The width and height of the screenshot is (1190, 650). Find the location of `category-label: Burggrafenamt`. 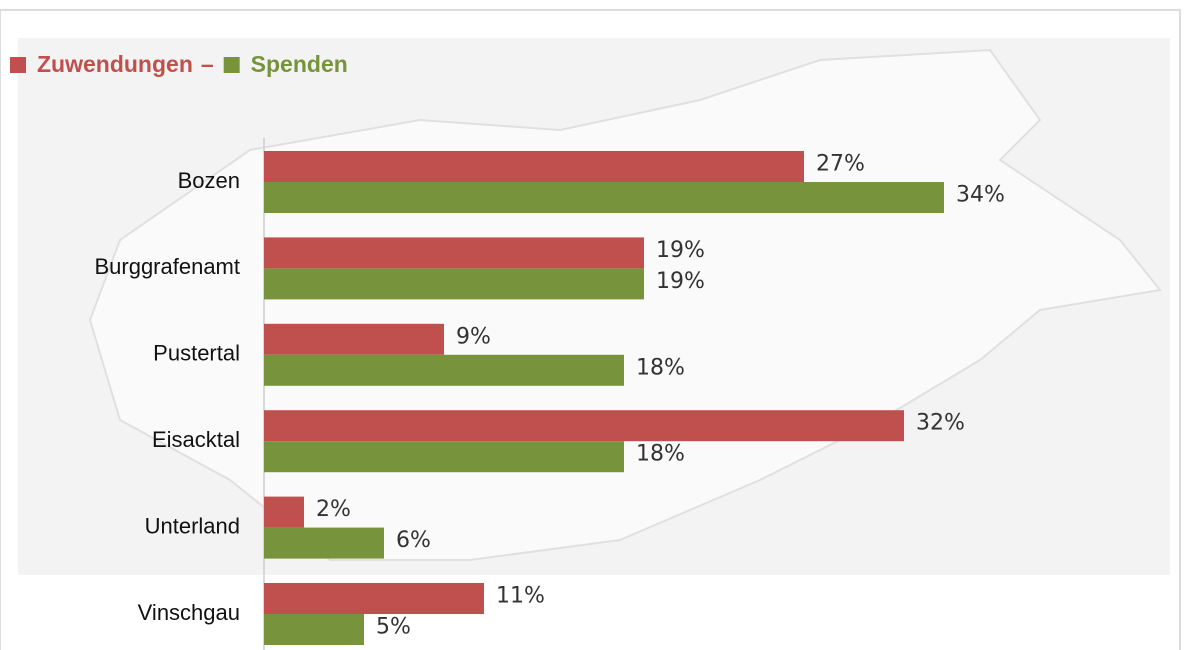

category-label: Burggrafenamt is located at coordinates (167, 266).